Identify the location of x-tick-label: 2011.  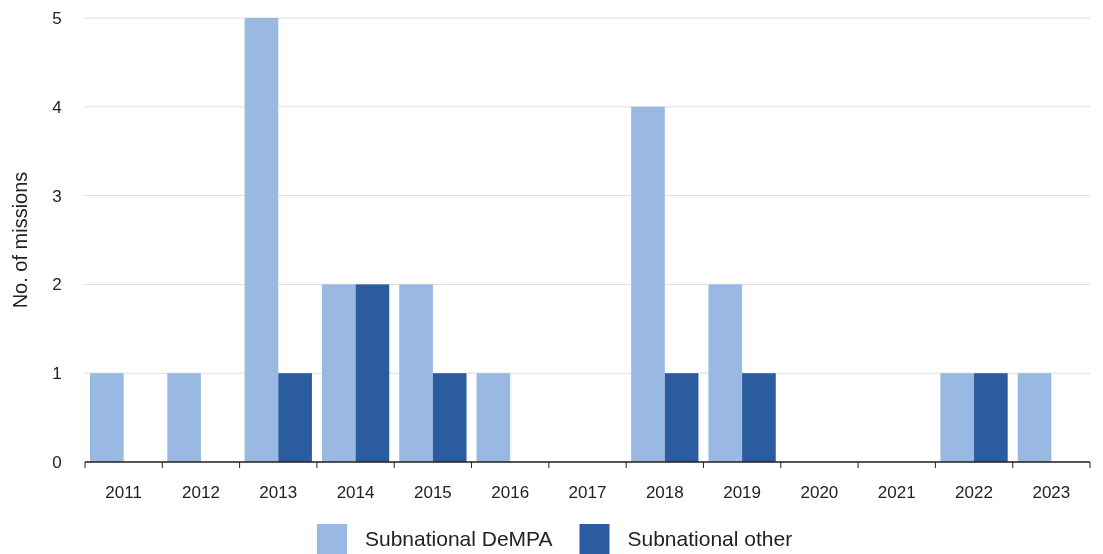
(123, 492).